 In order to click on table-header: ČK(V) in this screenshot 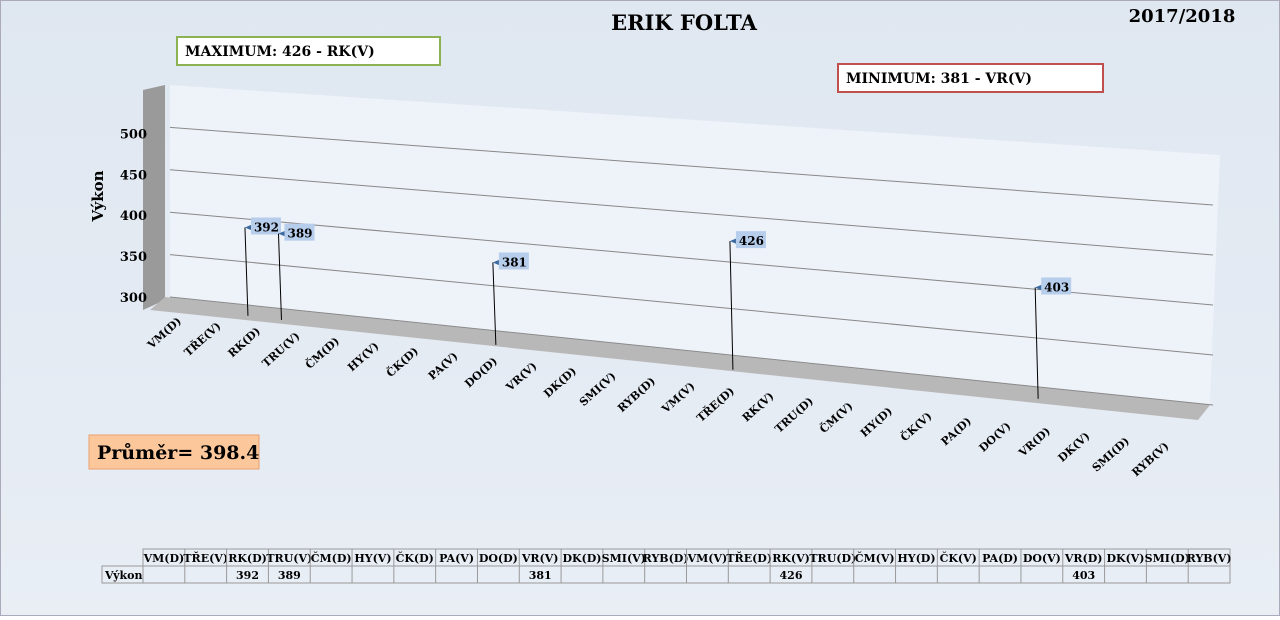, I will do `click(958, 558)`.